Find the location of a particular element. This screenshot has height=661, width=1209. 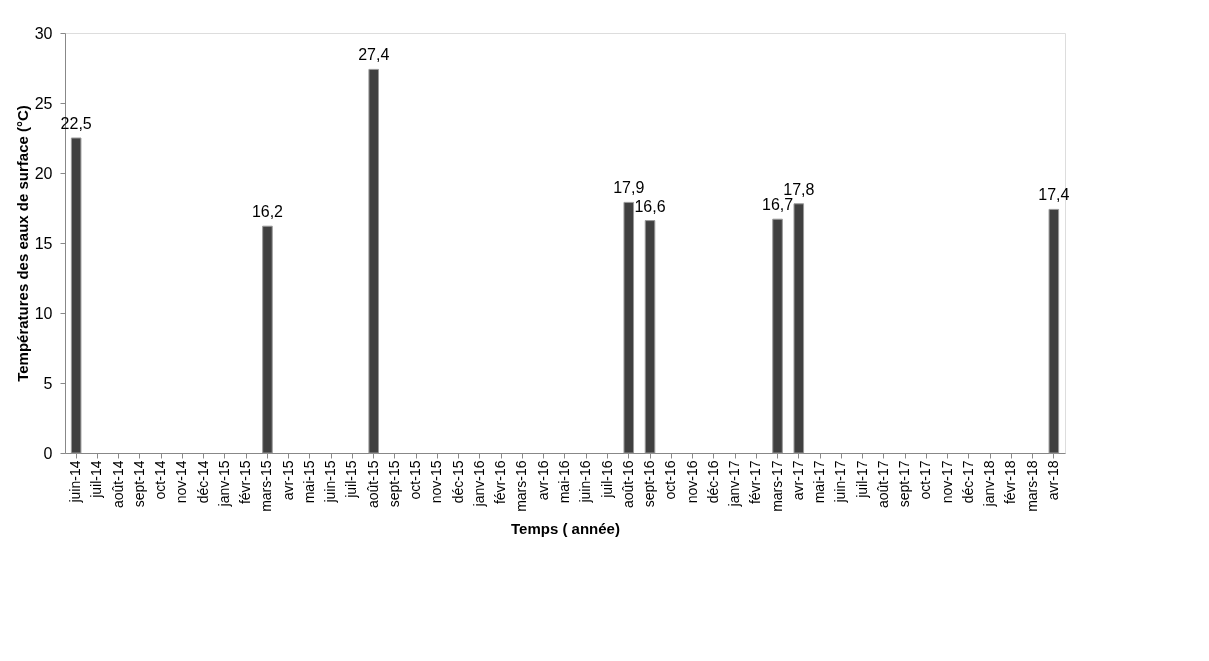

x-tick-label: avr-15 is located at coordinates (287, 480).